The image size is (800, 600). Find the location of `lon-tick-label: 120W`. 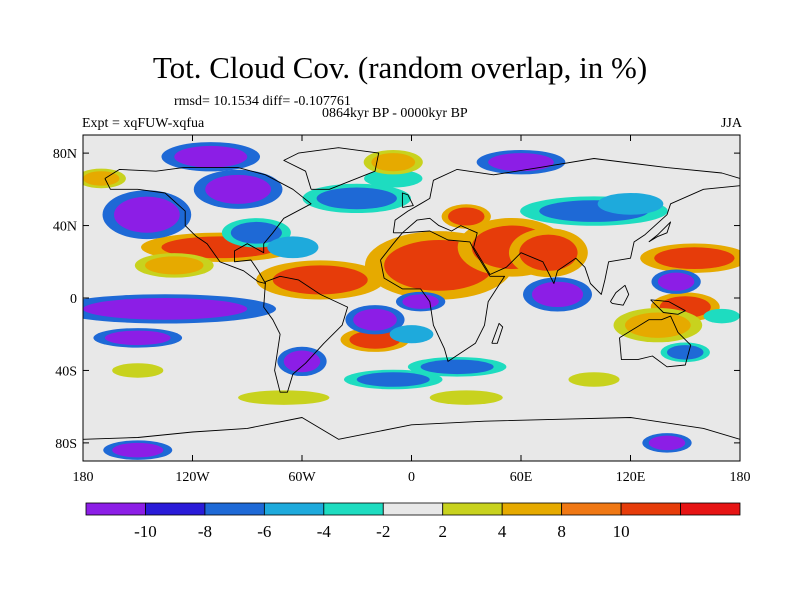

lon-tick-label: 120W is located at coordinates (192, 477).